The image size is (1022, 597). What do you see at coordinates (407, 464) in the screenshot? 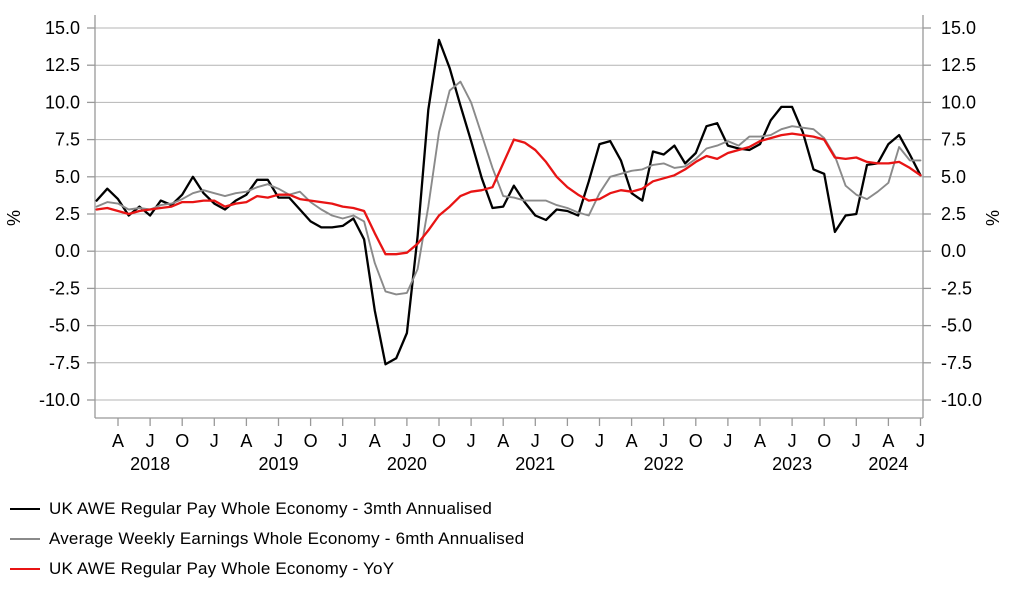
I see `year-label: 2020` at bounding box center [407, 464].